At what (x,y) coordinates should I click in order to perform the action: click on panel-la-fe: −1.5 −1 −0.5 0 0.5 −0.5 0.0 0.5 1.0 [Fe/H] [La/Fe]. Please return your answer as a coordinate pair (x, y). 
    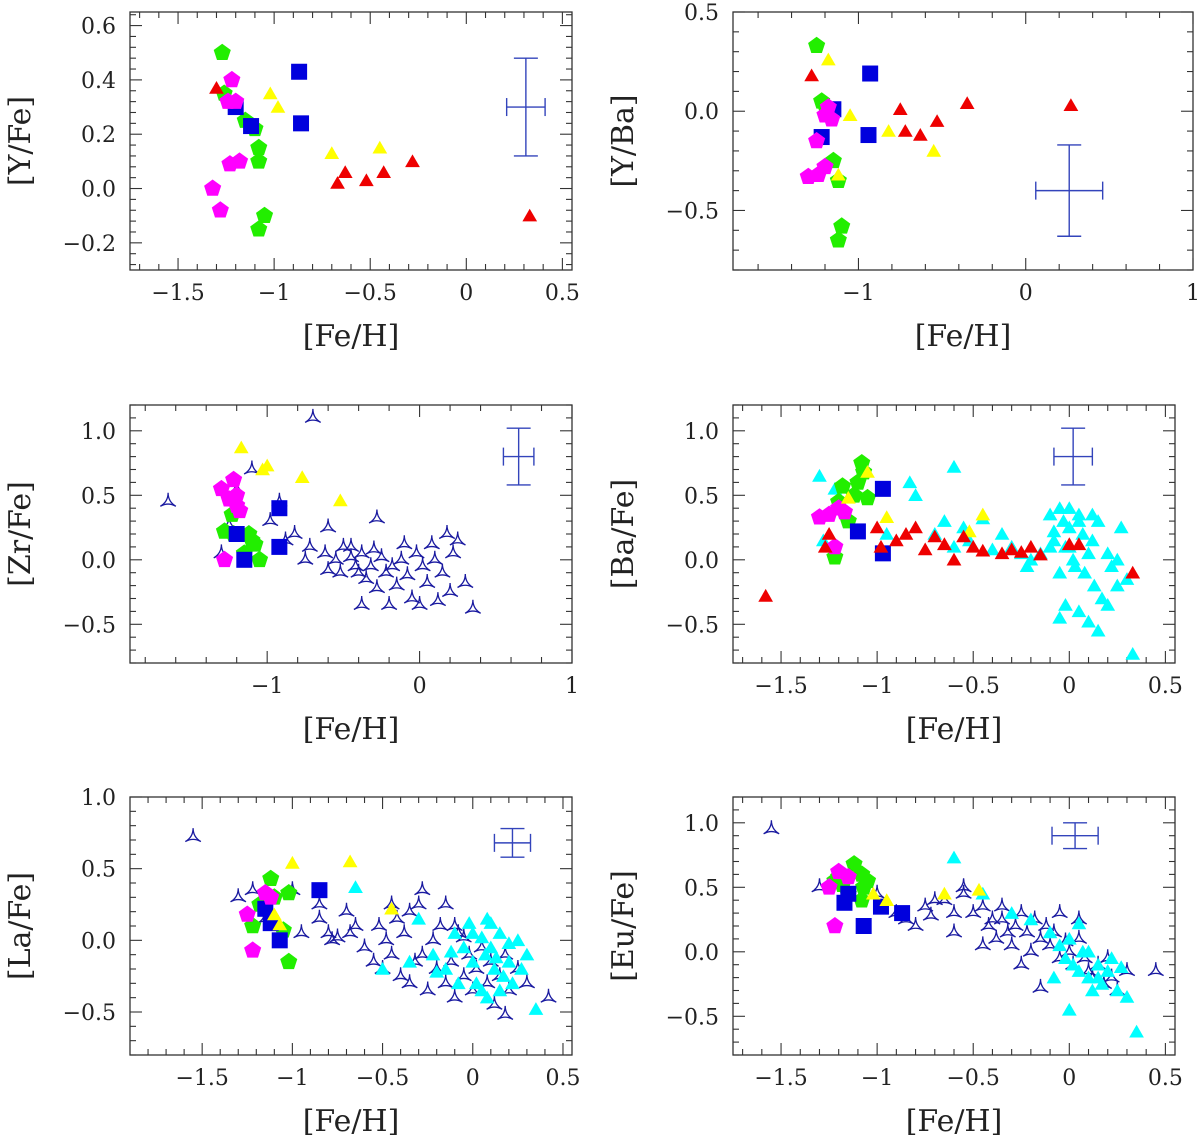
    Looking at the image, I should click on (291, 962).